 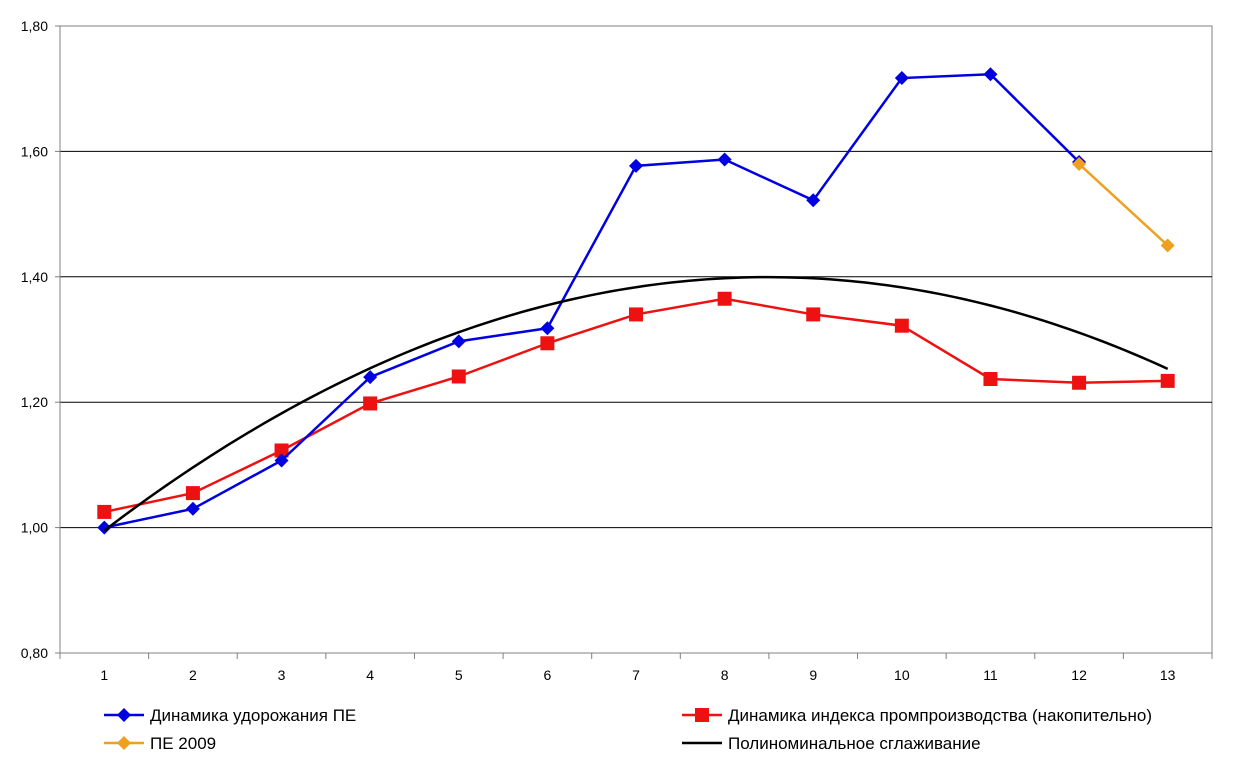 I want to click on x-tick-label: 6, so click(x=547, y=675).